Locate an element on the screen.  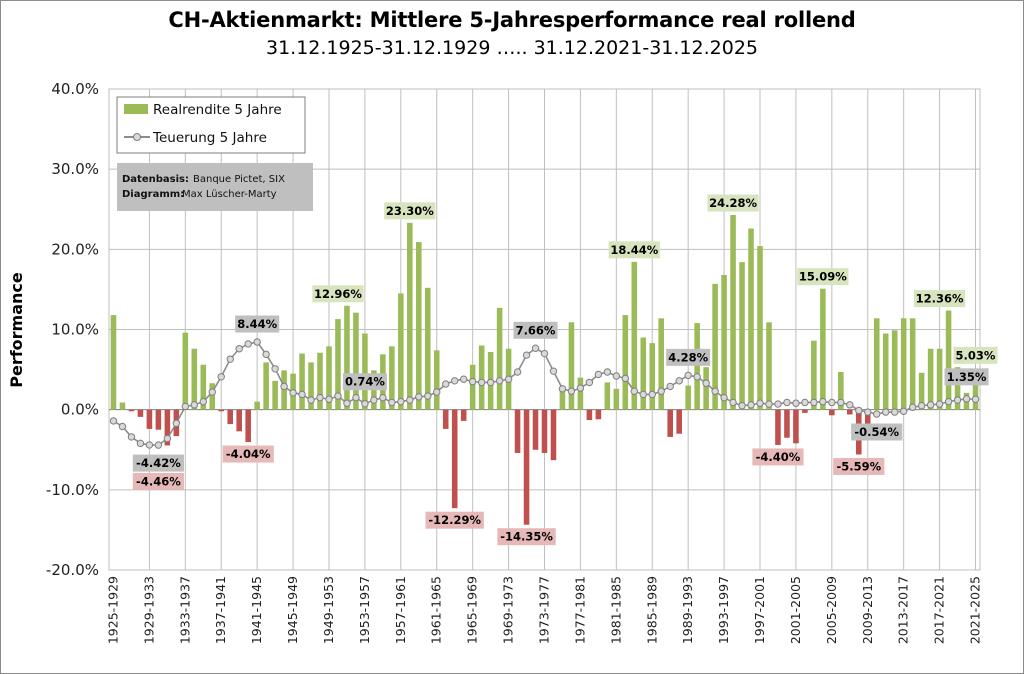
x-tick-label: 1993-1997 is located at coordinates (723, 610).